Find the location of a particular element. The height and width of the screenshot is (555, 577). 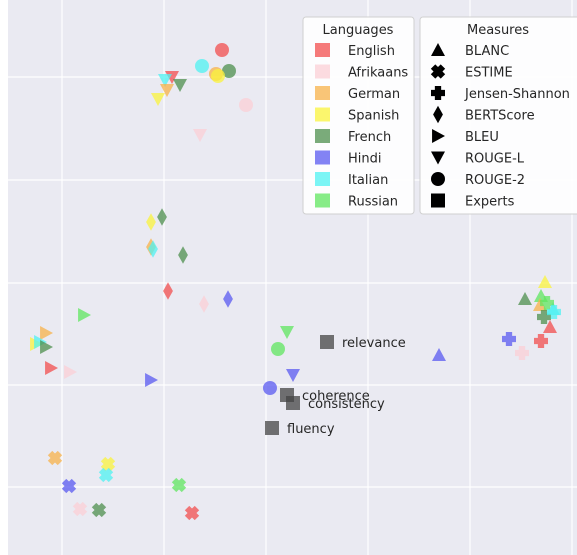

point-afrikaans-bertscore is located at coordinates (204, 304).